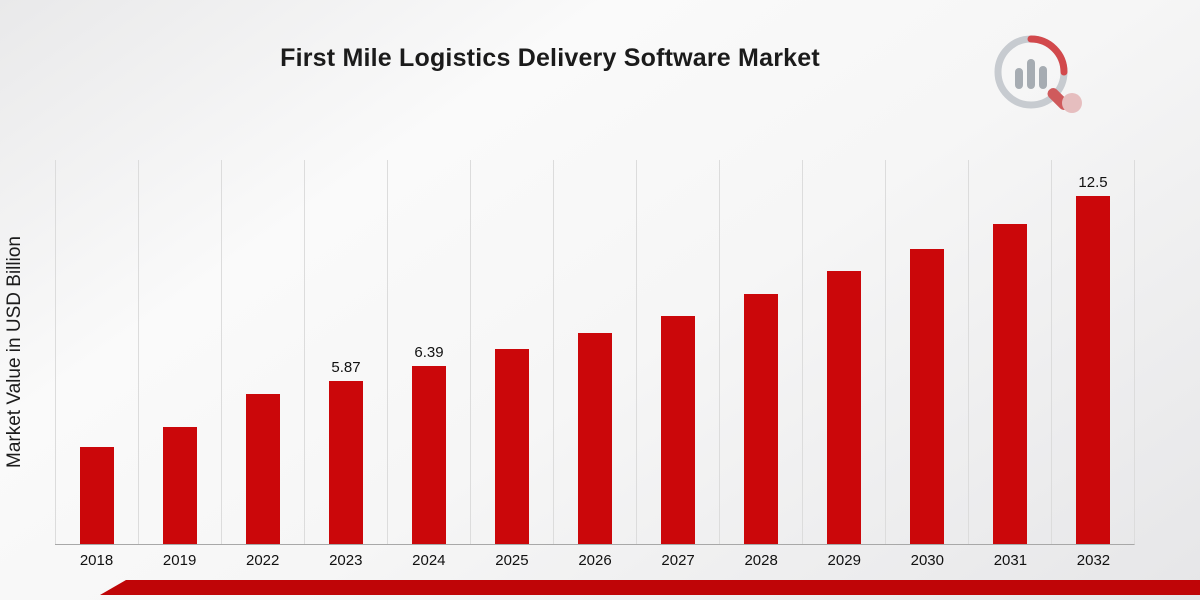 This screenshot has width=1200, height=600. Describe the element at coordinates (844, 560) in the screenshot. I see `x-tick-label: 2029` at that location.